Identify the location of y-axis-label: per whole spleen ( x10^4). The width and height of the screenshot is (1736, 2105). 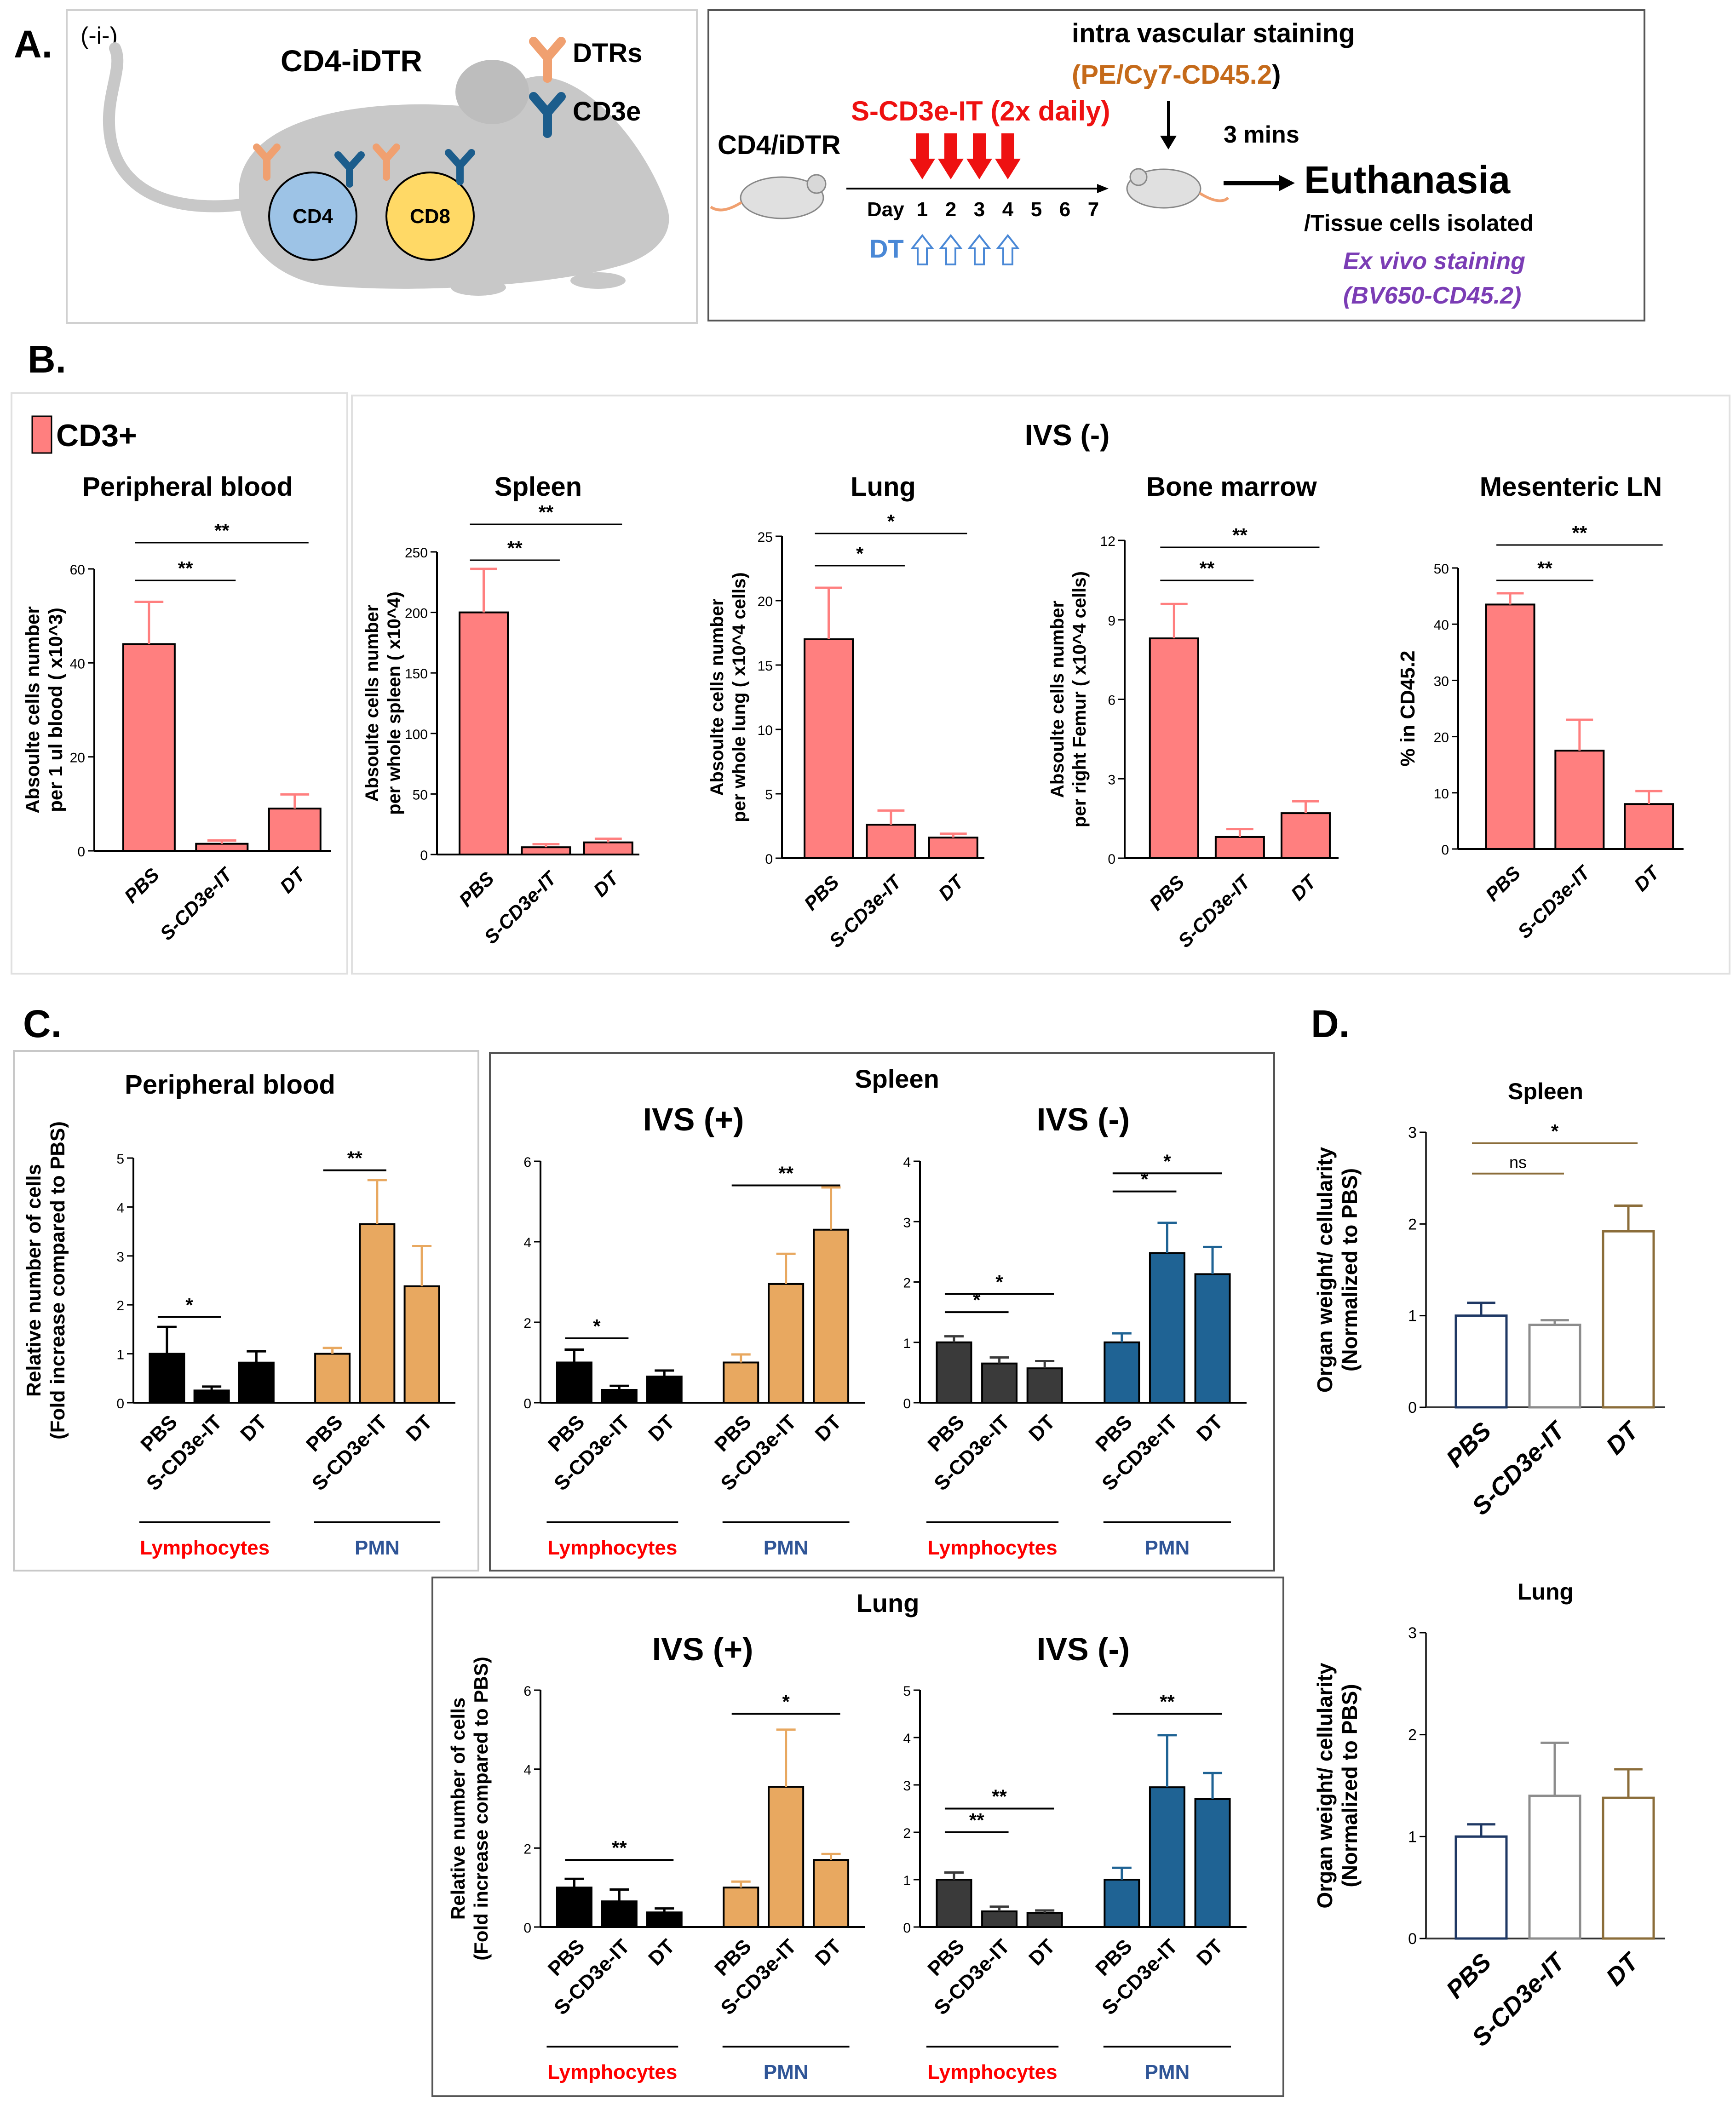
(394, 703).